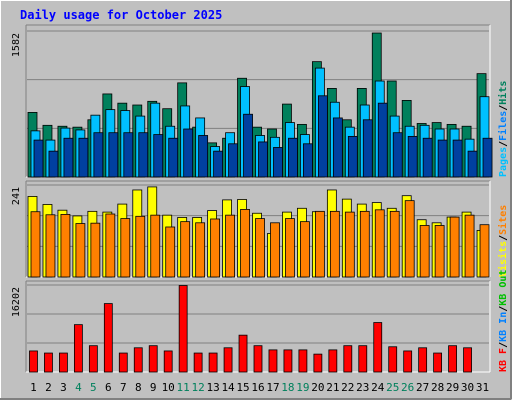  I want to click on chart-title: Daily usage for October 2025, so click(121, 15).